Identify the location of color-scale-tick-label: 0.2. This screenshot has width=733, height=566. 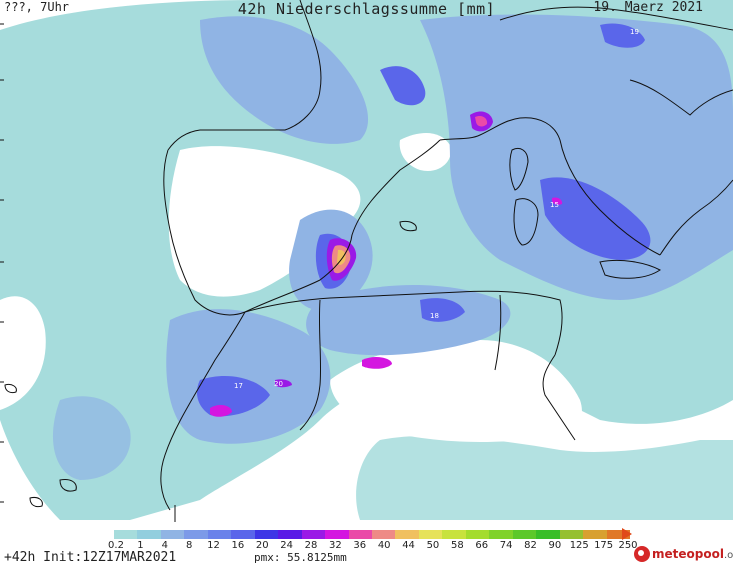
(116, 545).